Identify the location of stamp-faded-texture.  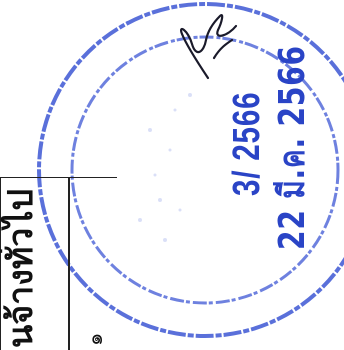
(165, 167).